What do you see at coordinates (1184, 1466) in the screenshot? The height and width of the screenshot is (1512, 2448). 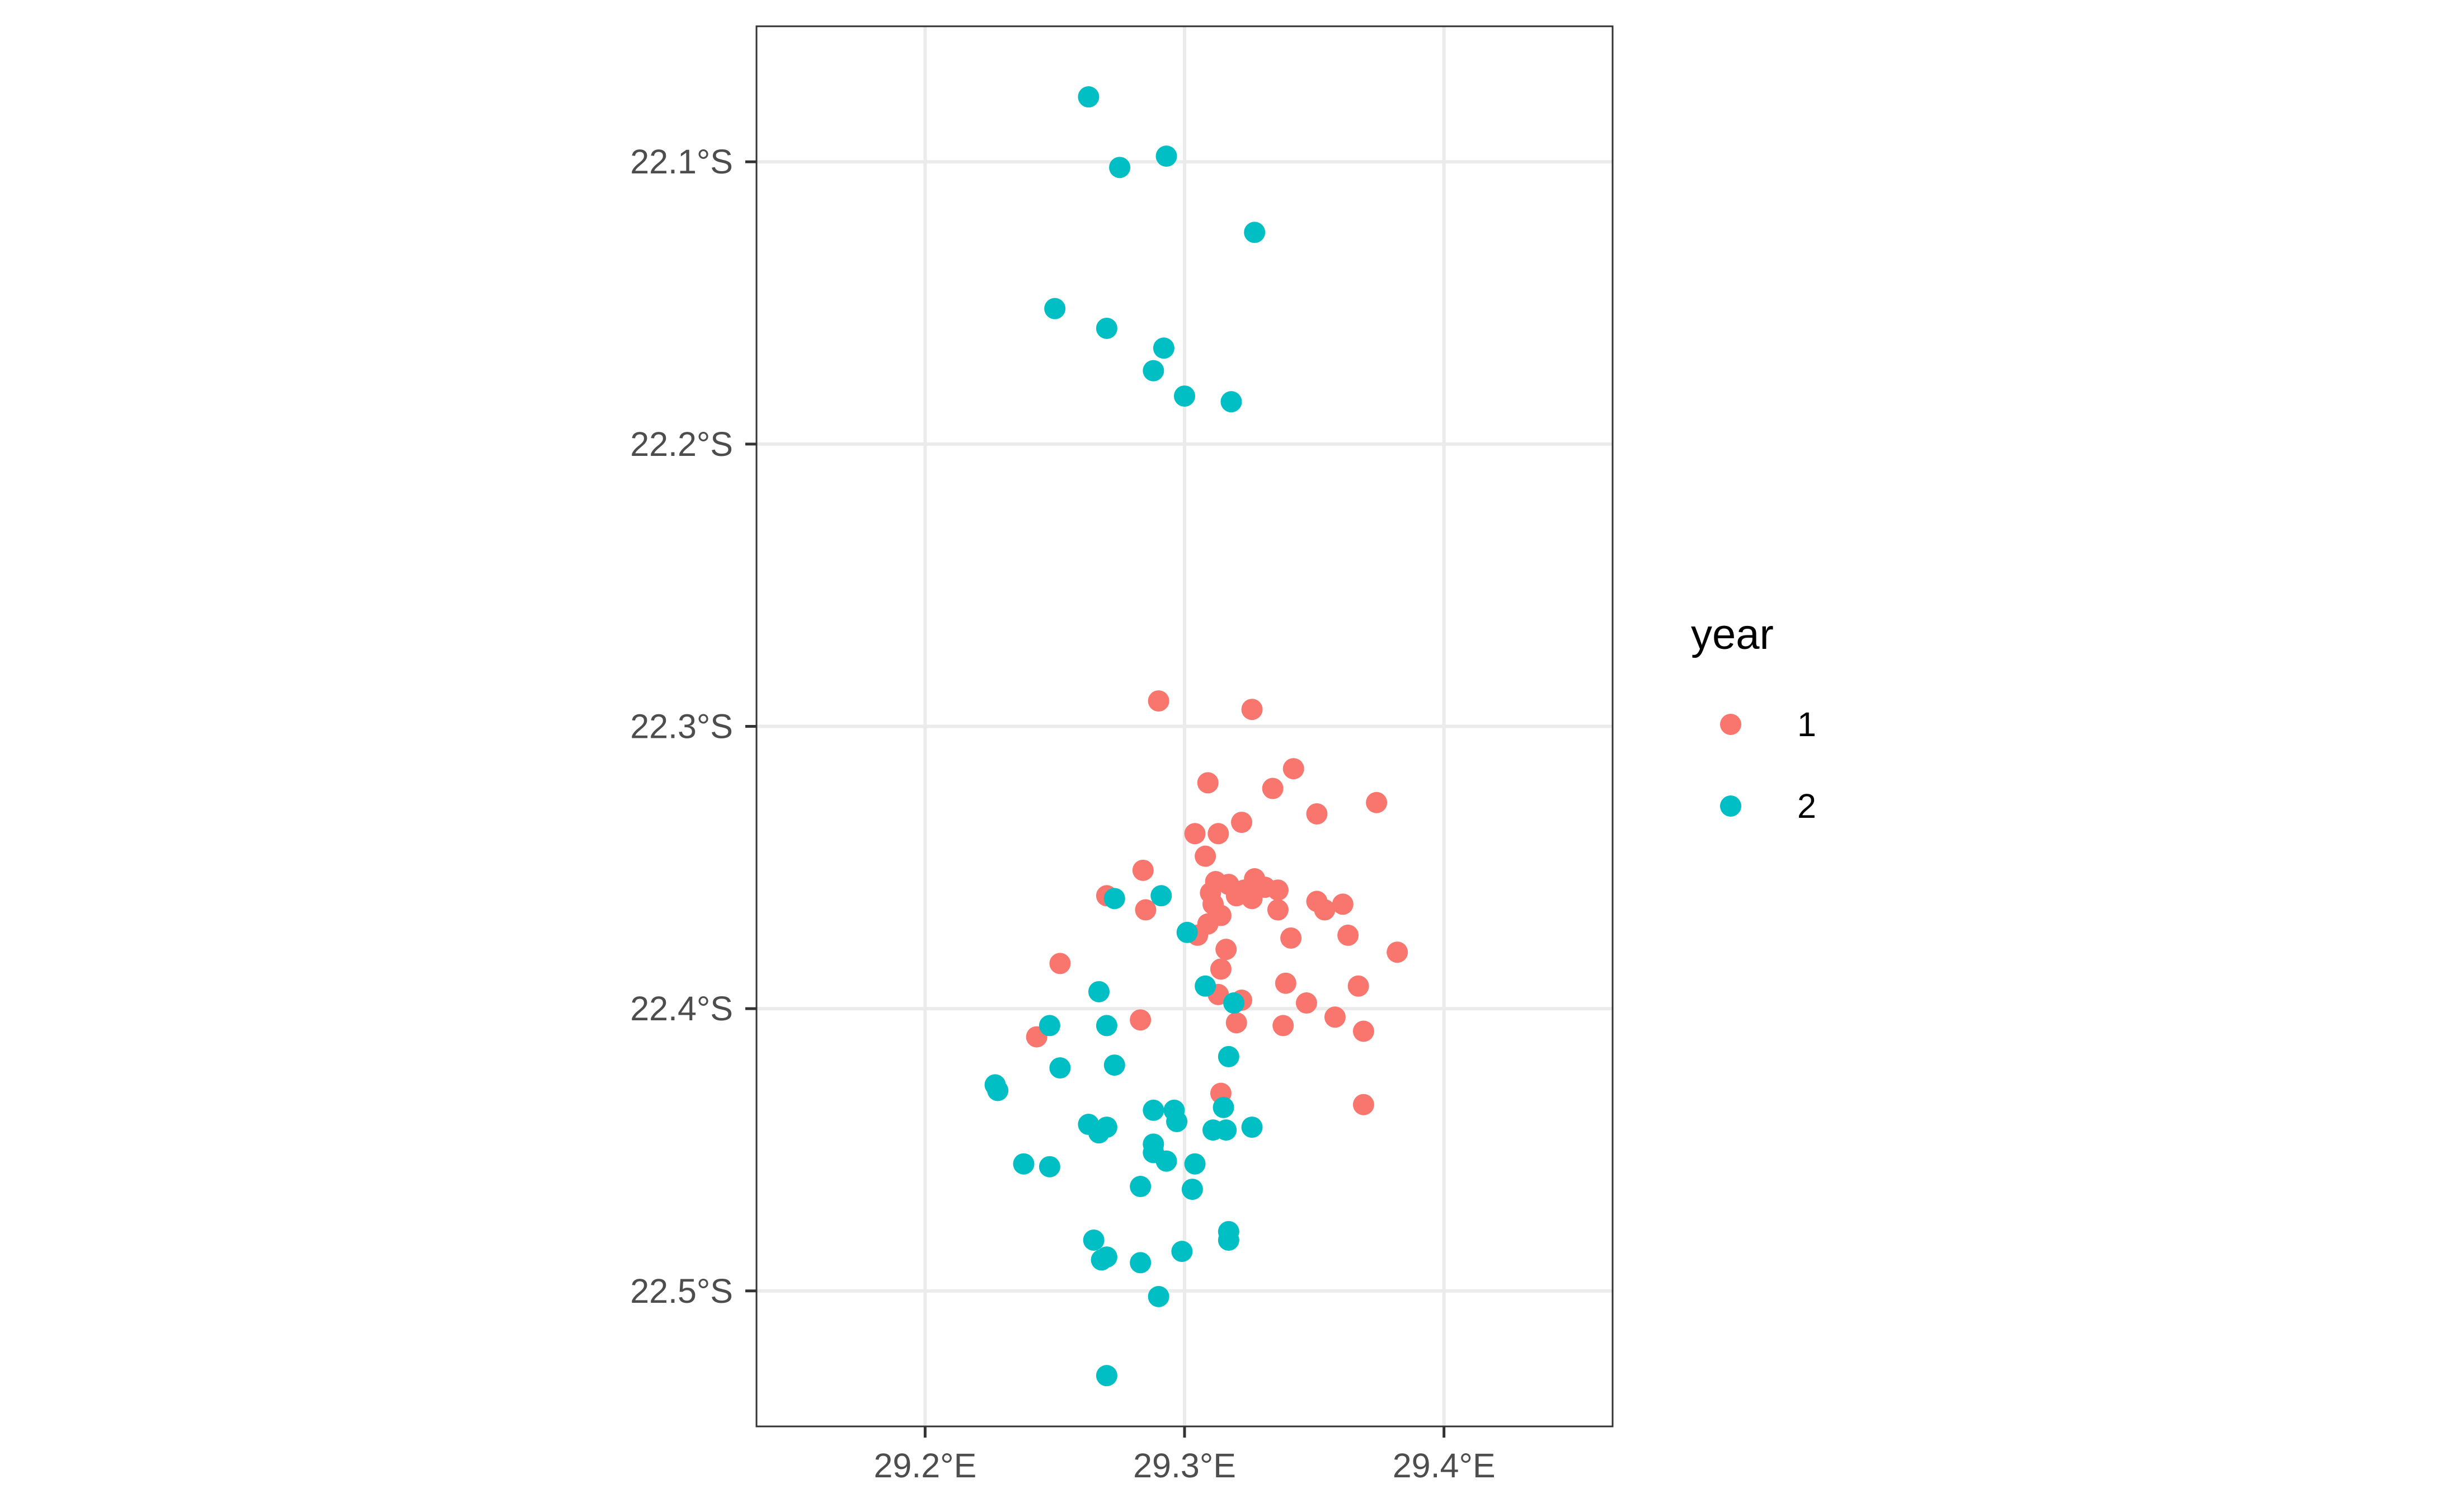 I see `x-tick-label: 29.3°E` at bounding box center [1184, 1466].